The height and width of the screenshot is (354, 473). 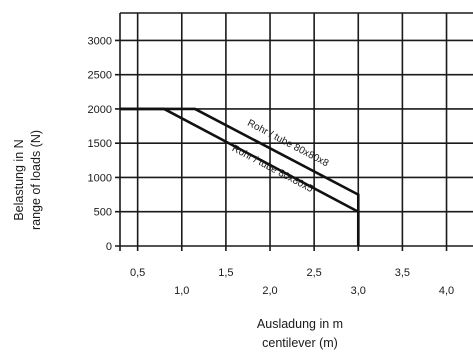 I want to click on y-tick-label-0: 0, so click(x=109, y=247).